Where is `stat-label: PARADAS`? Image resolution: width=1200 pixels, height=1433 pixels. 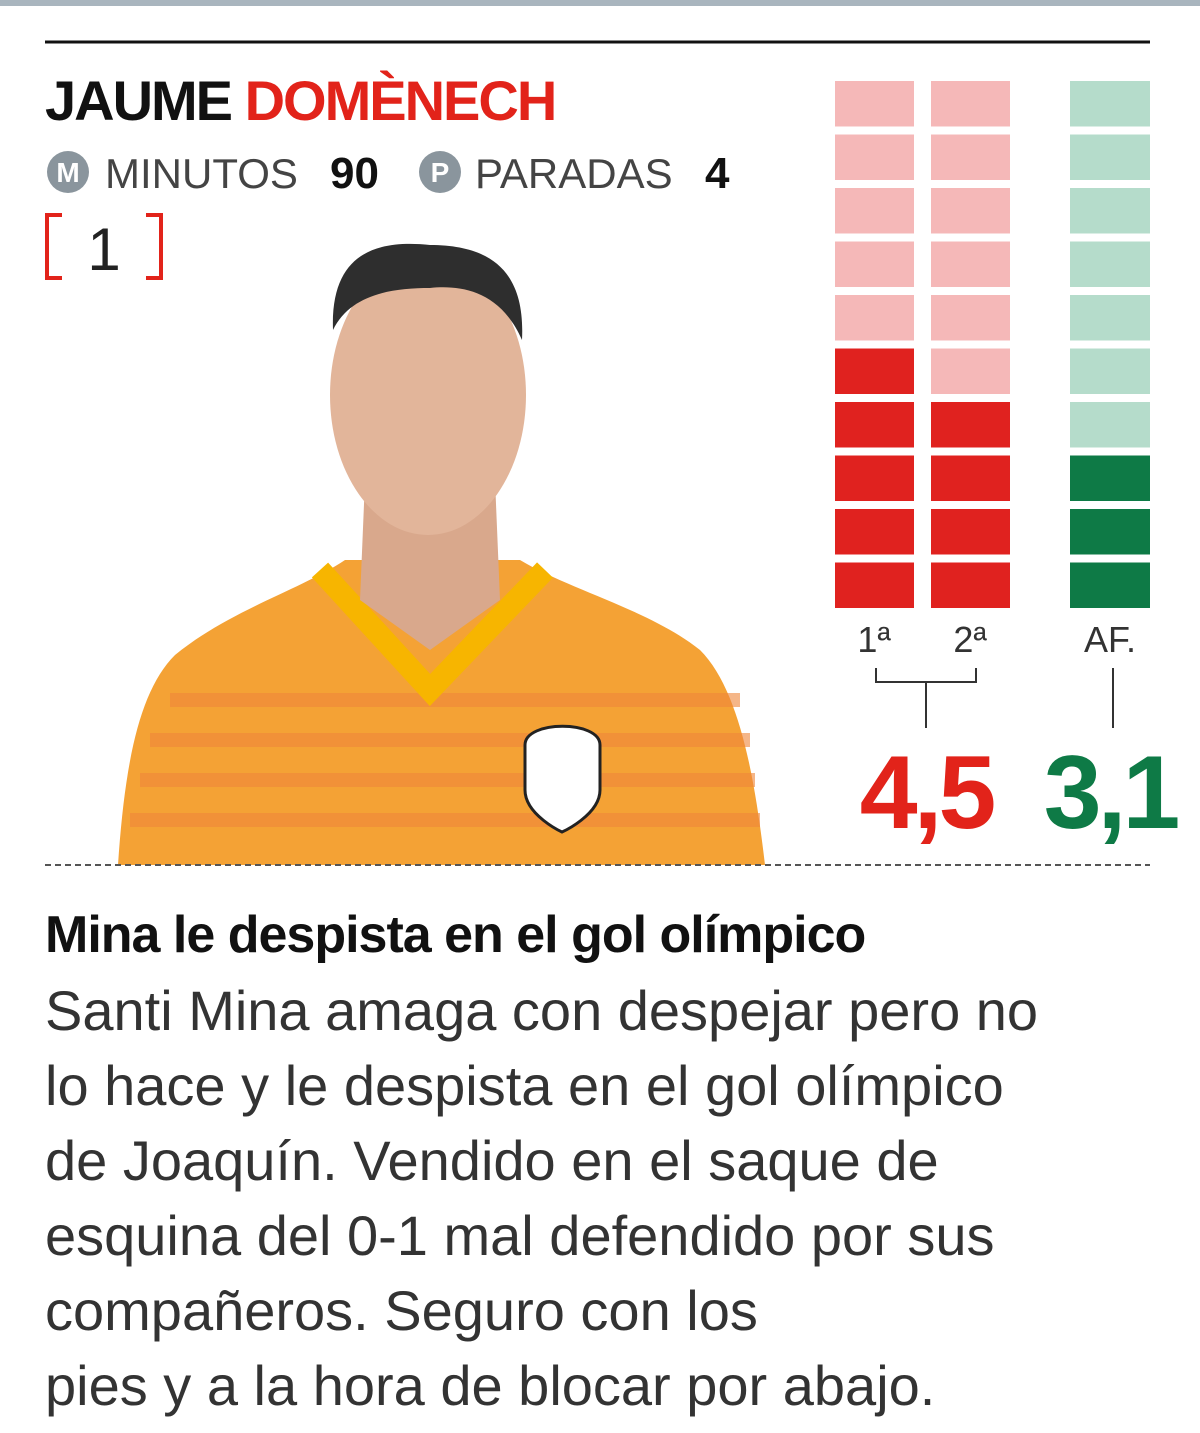 stat-label: PARADAS is located at coordinates (574, 173).